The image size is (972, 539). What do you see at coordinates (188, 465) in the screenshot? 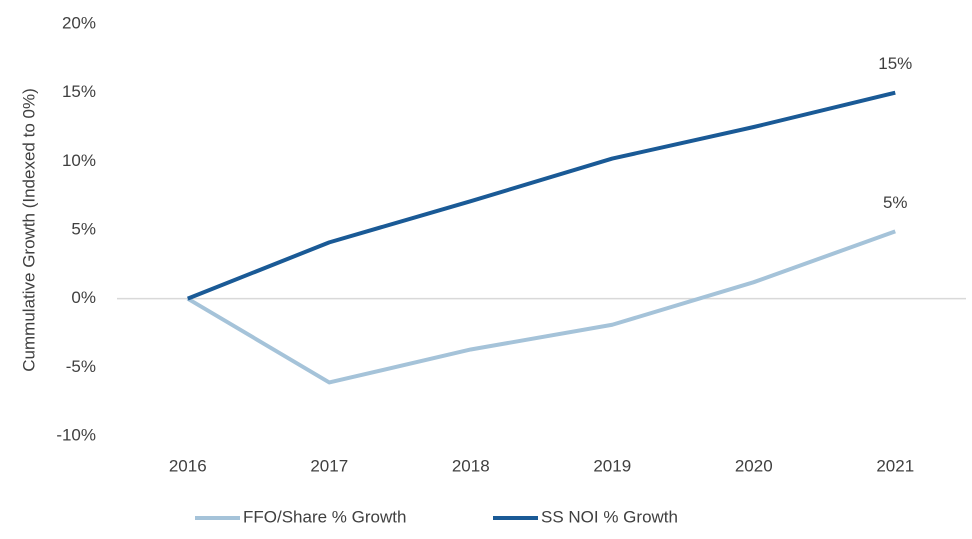
I see `x-tick-label: 2016` at bounding box center [188, 465].